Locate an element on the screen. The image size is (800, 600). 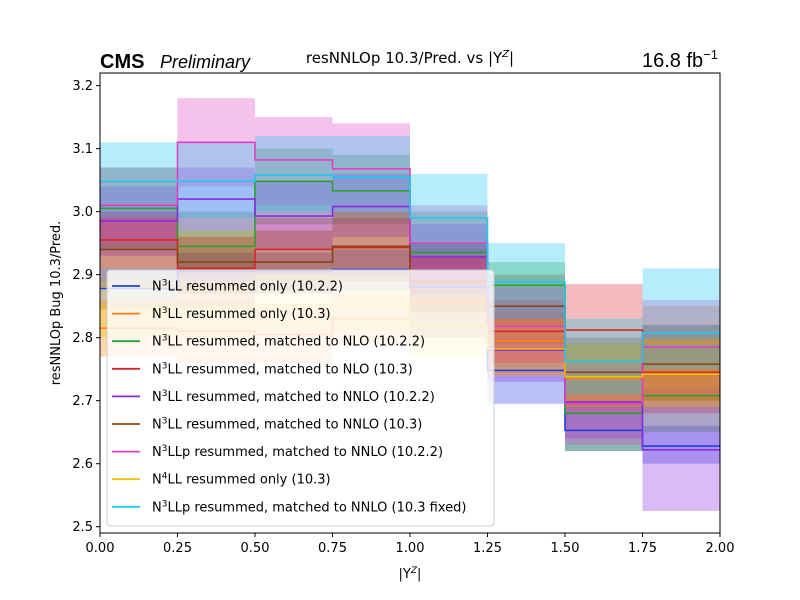
lumi-label: 16.8 fb−1 is located at coordinates (680, 59).